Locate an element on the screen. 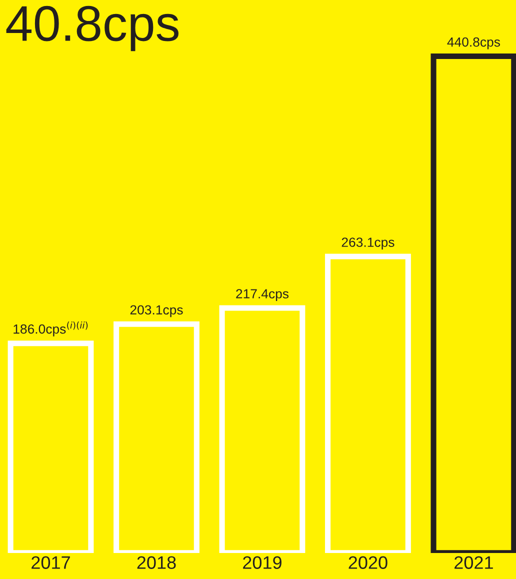  data-label: 217.4cps is located at coordinates (262, 295).